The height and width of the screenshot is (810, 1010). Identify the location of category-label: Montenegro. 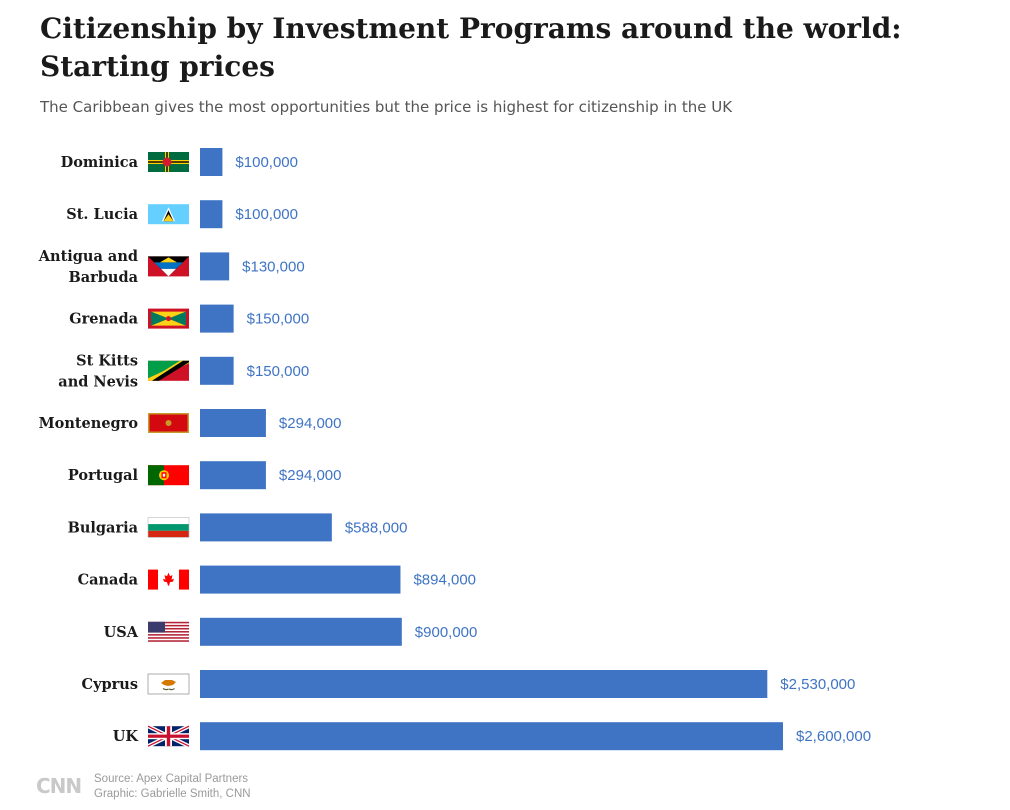
(89, 423).